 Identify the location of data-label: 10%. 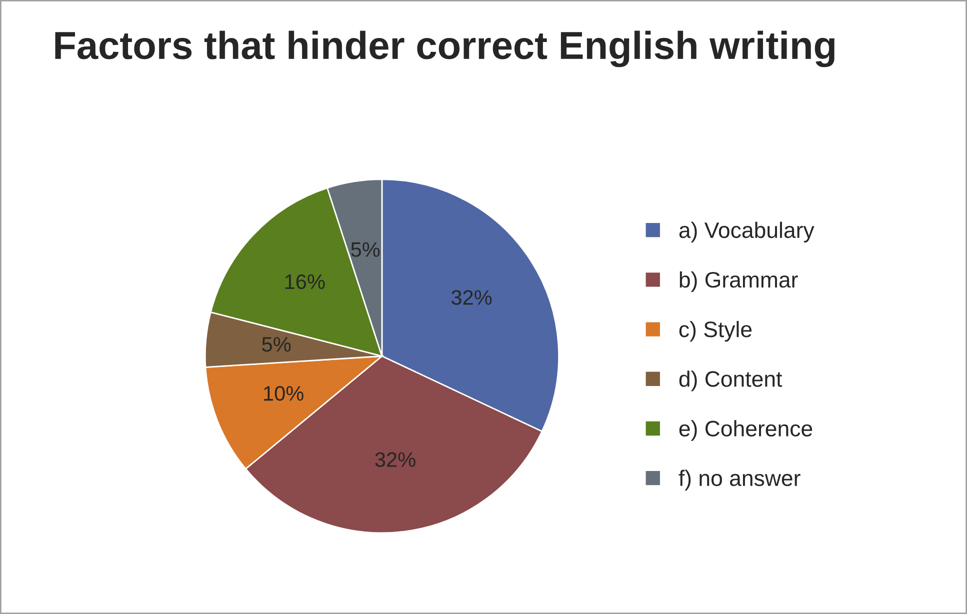
(284, 393).